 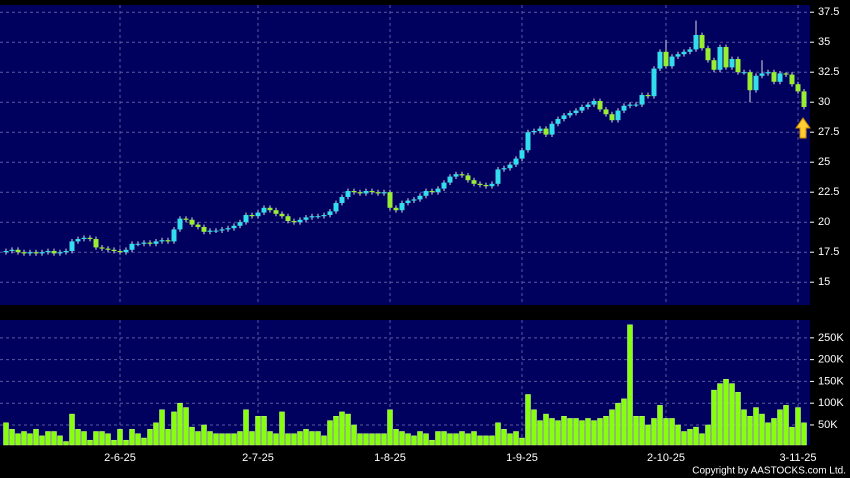 What do you see at coordinates (769, 471) in the screenshot?
I see `copyright: Copyright by AASTOCKS.com Ltd.` at bounding box center [769, 471].